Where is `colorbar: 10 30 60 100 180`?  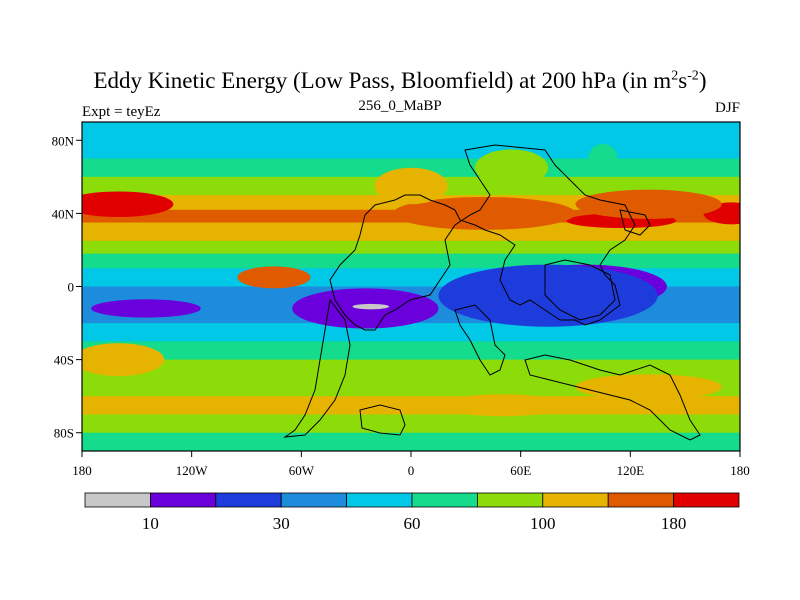 colorbar: 10 30 60 100 180 is located at coordinates (412, 512).